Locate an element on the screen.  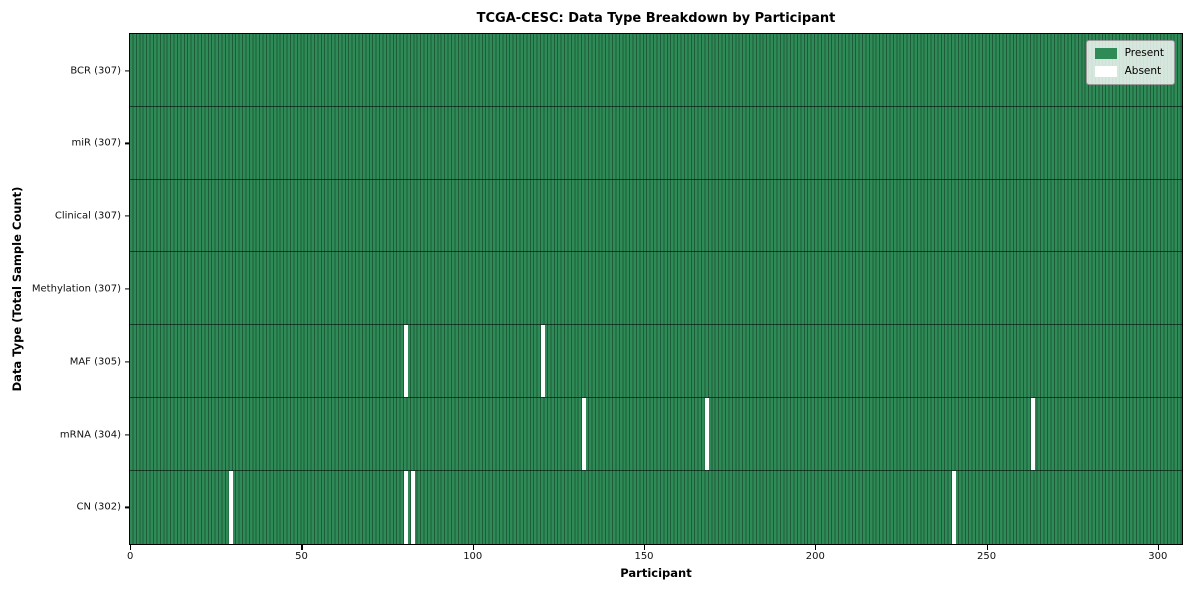
legend-swatch-absent-icon is located at coordinates (1105, 71).